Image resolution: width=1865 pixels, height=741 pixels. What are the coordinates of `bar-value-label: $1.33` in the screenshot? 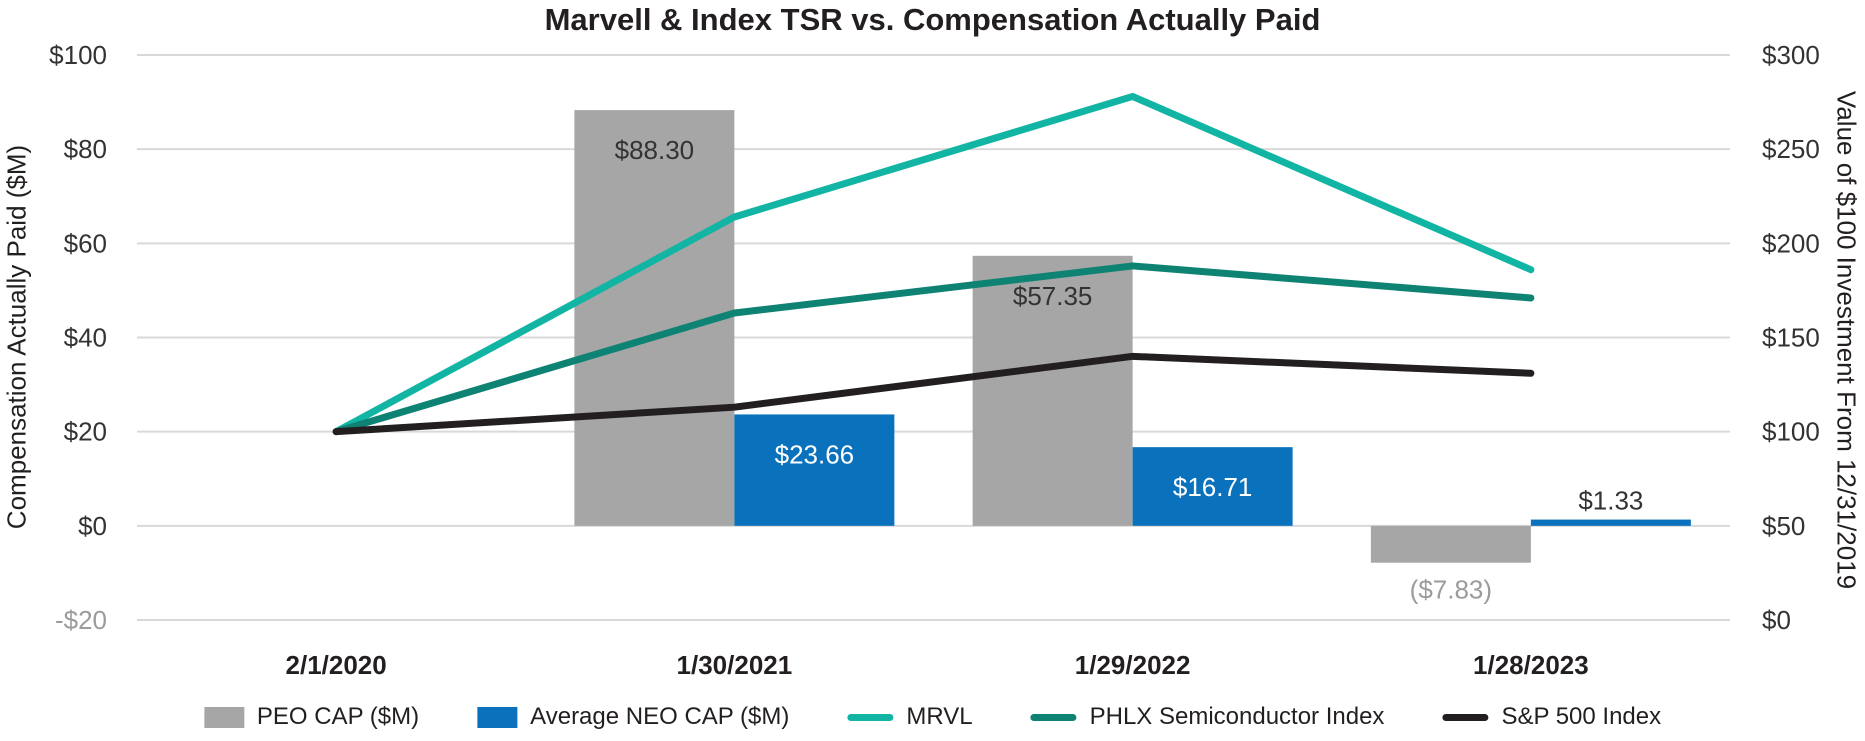 It's located at (1610, 501).